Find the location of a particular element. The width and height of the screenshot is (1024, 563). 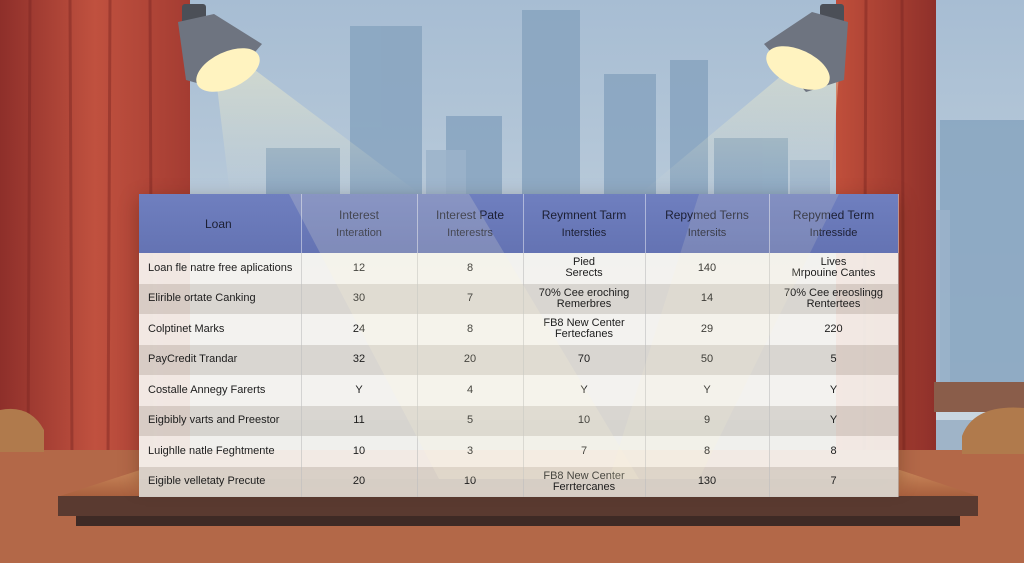

table-cell: 29 is located at coordinates (707, 329).